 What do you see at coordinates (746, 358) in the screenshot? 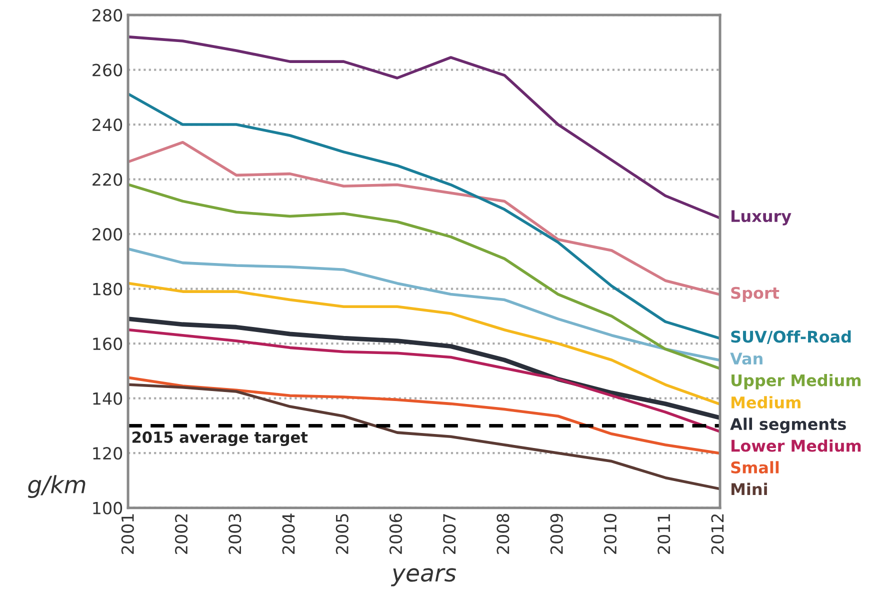
I see `series-label: Van` at bounding box center [746, 358].